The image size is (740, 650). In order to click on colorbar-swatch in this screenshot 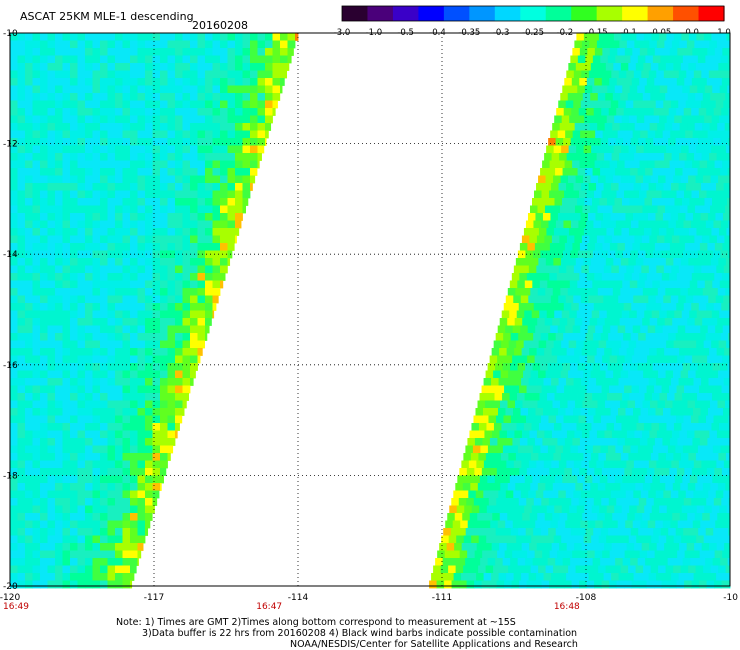, I will do `click(660, 13)`.